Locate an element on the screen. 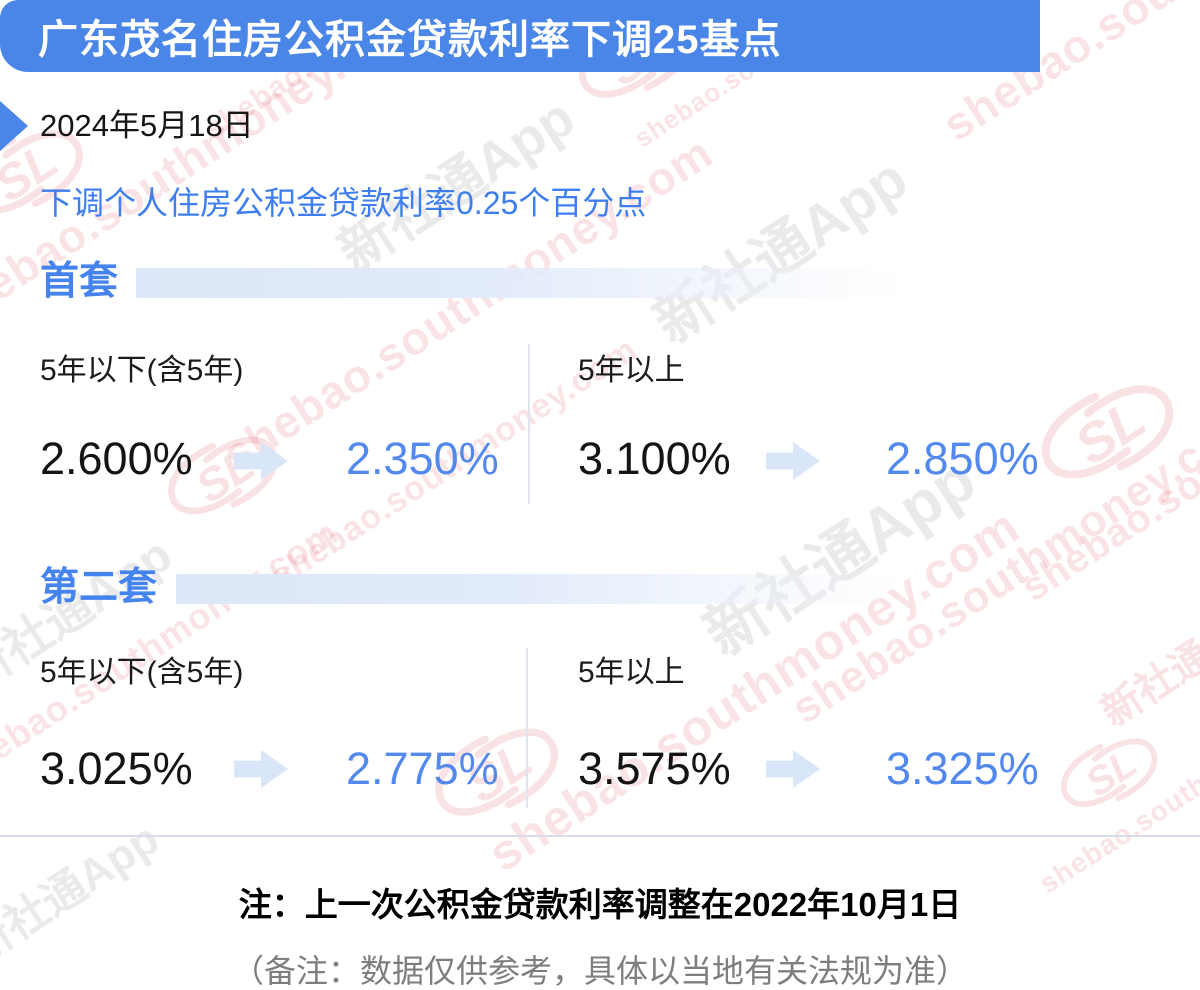 This screenshot has width=1200, height=990. header-bar: 广东茂名住房公积金贷款利率下调25基点 is located at coordinates (520, 36).